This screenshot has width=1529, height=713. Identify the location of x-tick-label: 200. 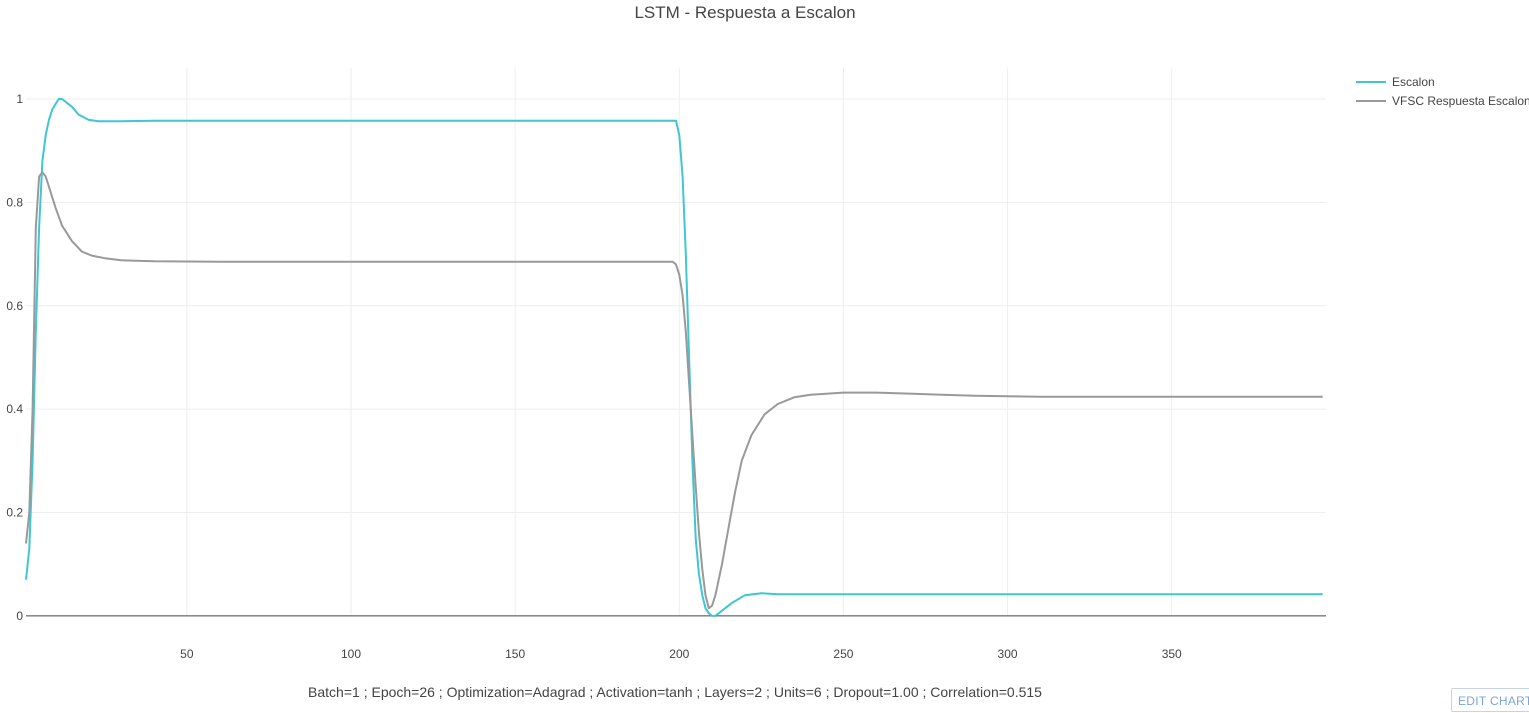
(679, 654).